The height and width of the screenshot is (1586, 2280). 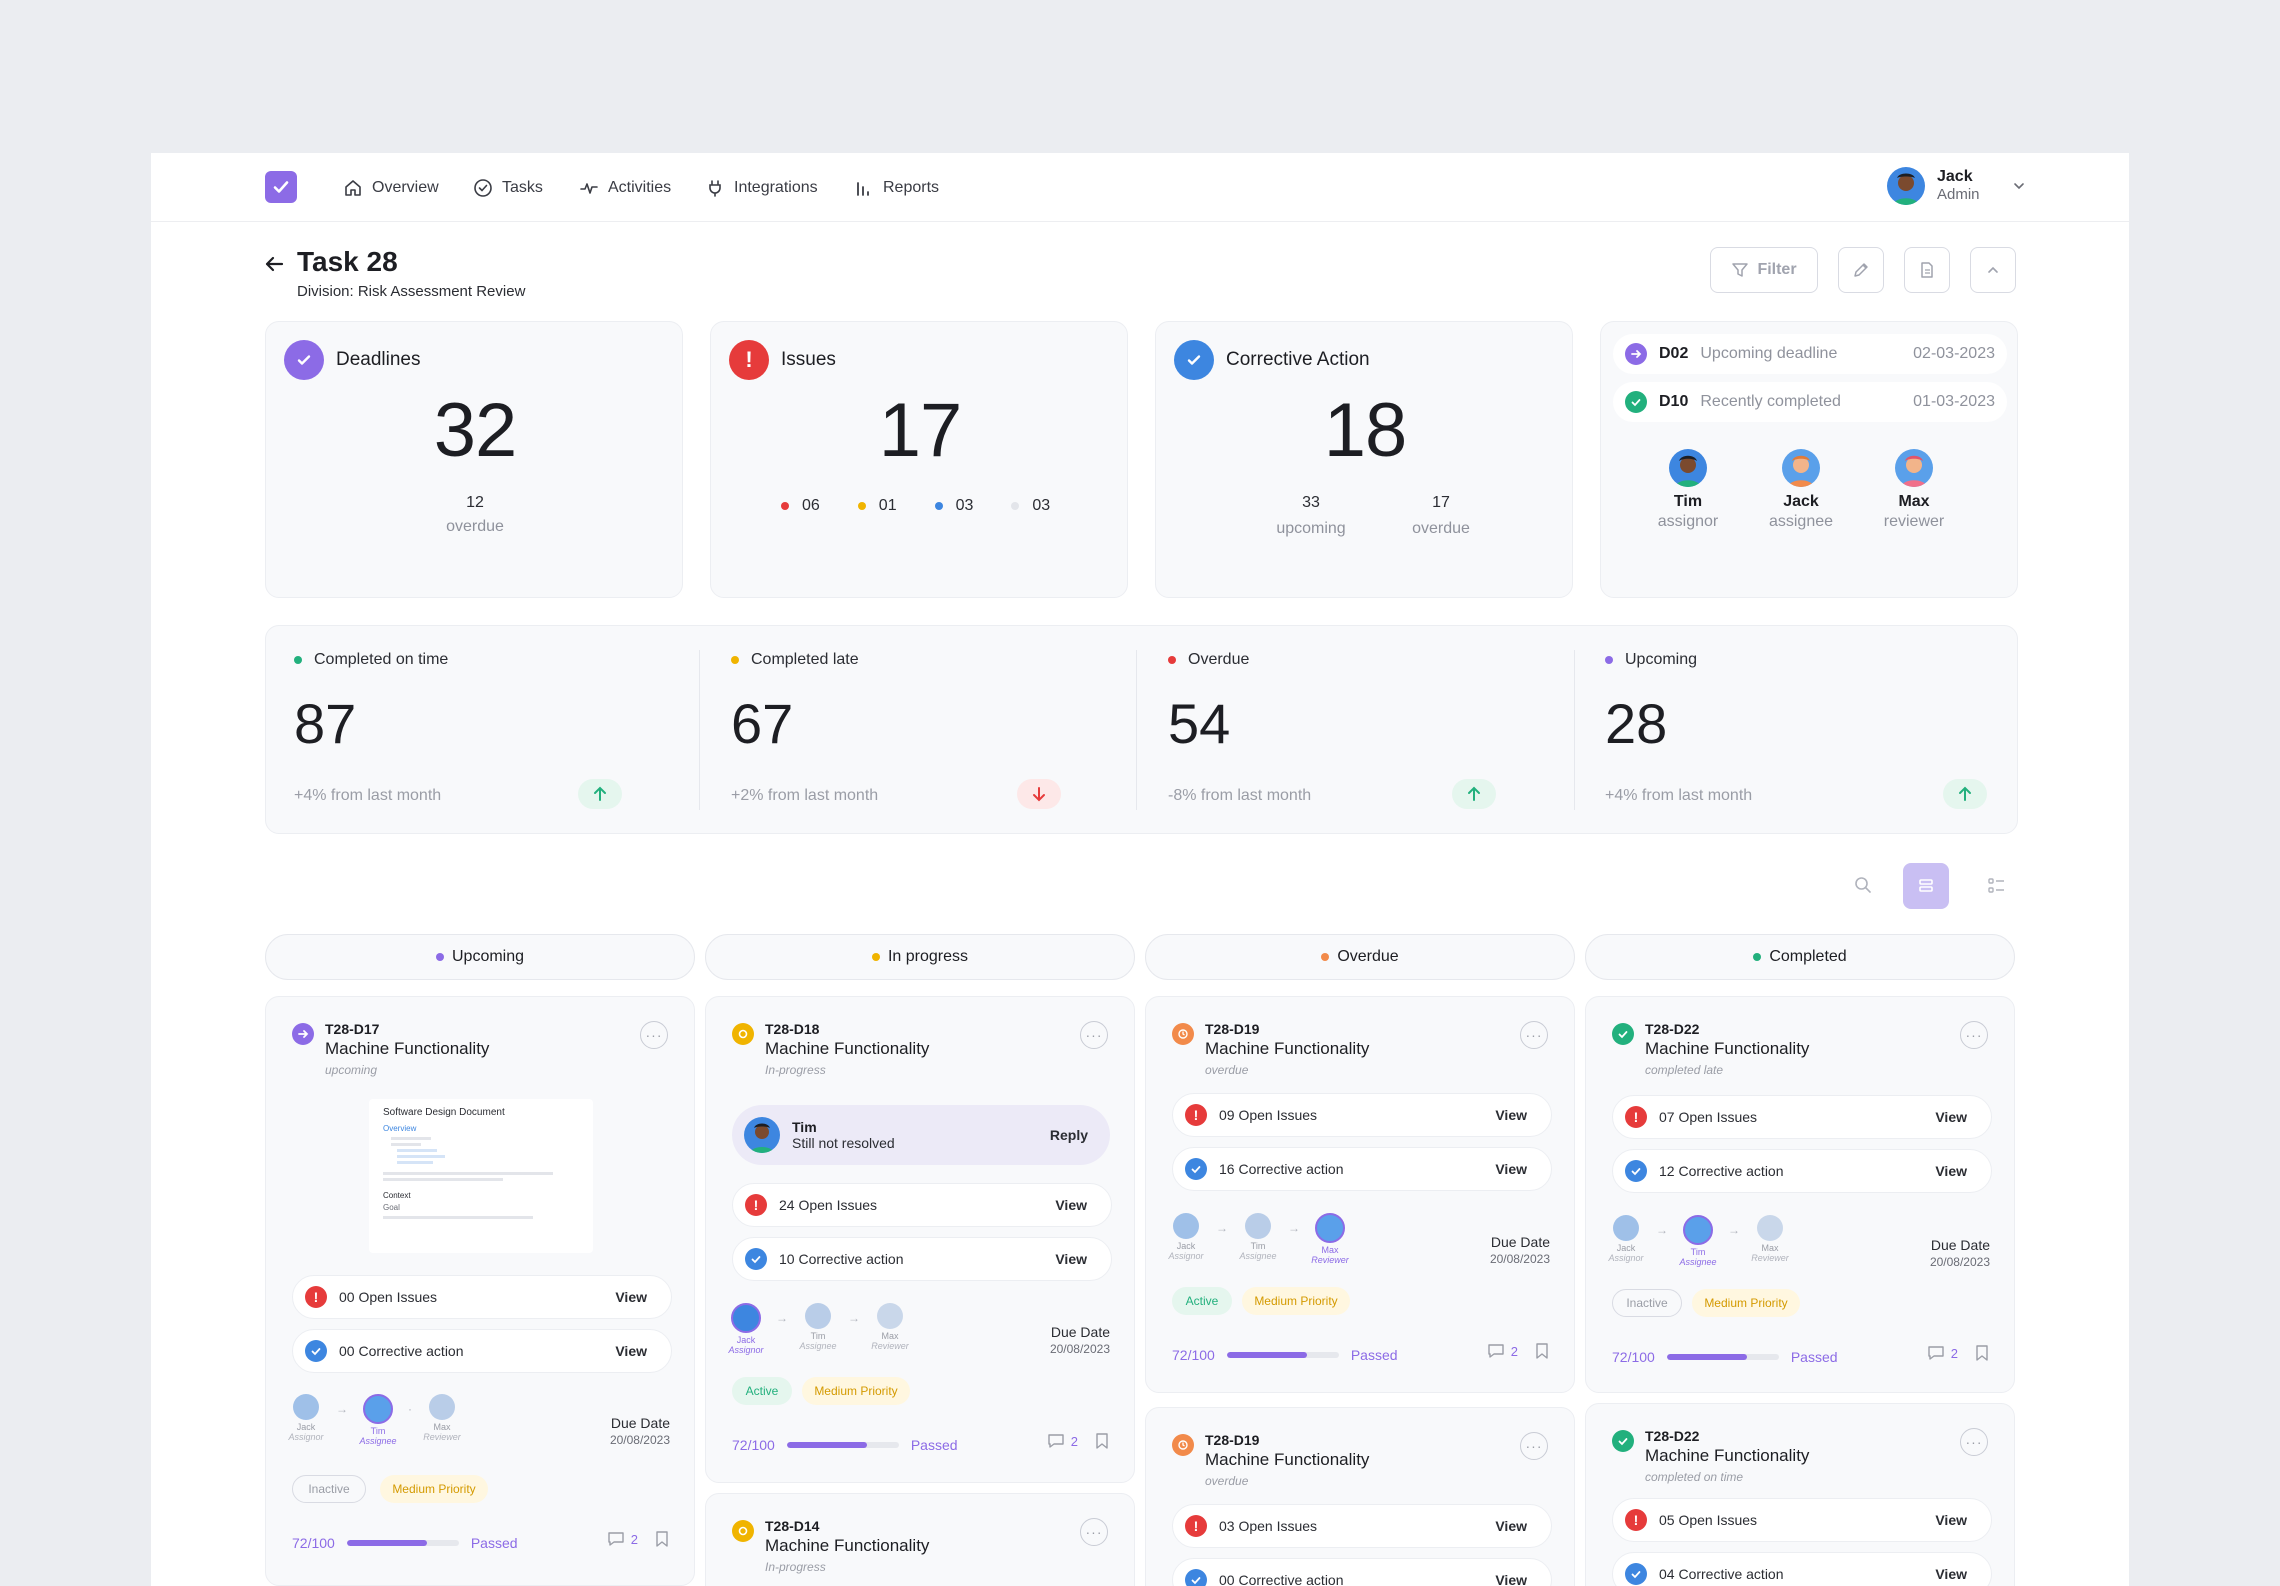 What do you see at coordinates (1362, 1526) in the screenshot?
I see `open-issues-row: ! 03 Open Issues View` at bounding box center [1362, 1526].